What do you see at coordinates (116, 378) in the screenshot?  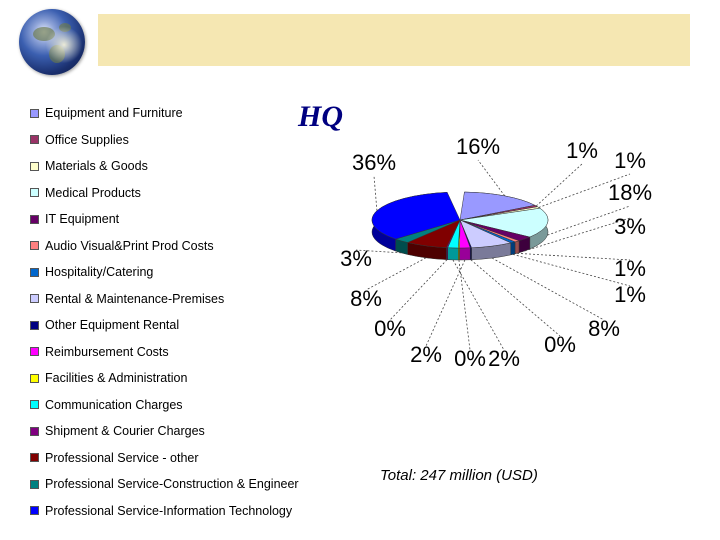 I see `legend-label: Facilities & Administration` at bounding box center [116, 378].